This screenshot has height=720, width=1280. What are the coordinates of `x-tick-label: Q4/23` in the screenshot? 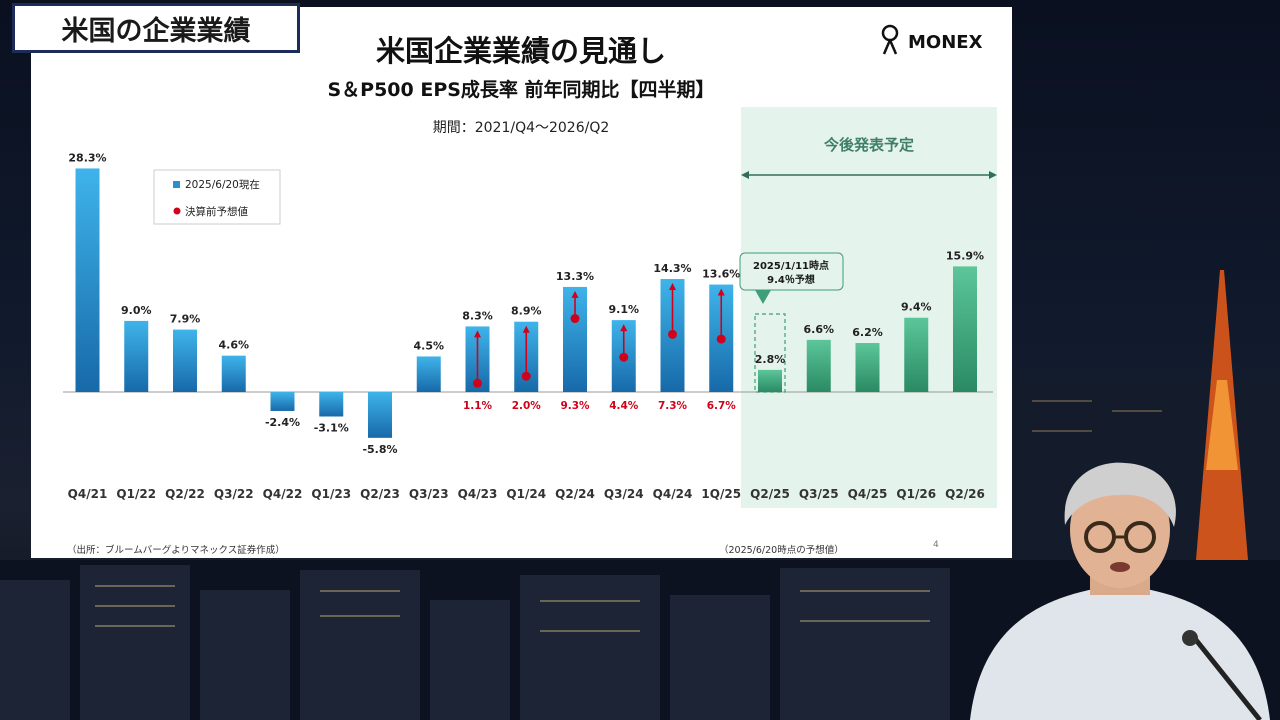 It's located at (478, 494).